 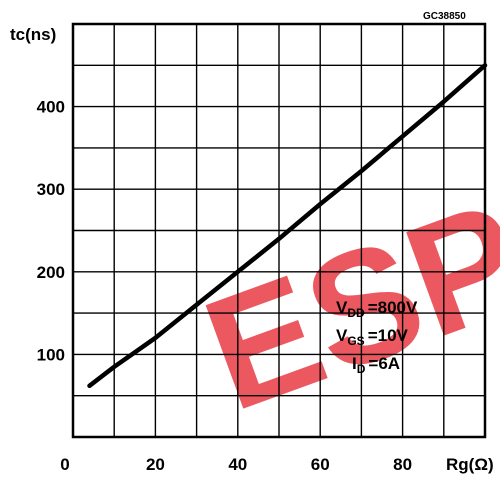 I want to click on x-tick-label: 40, so click(x=237, y=464).